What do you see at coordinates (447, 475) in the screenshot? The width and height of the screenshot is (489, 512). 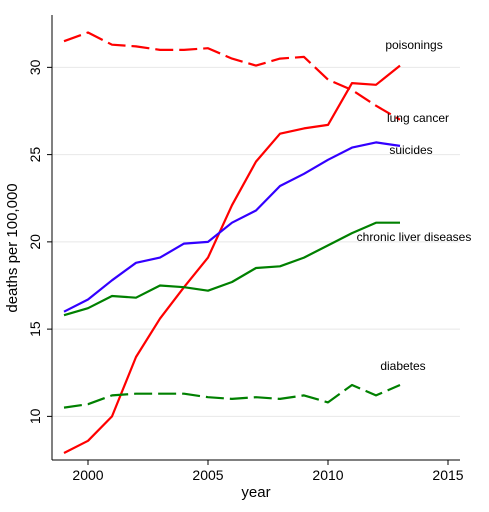 I see `x-tick-label: 2015` at bounding box center [447, 475].